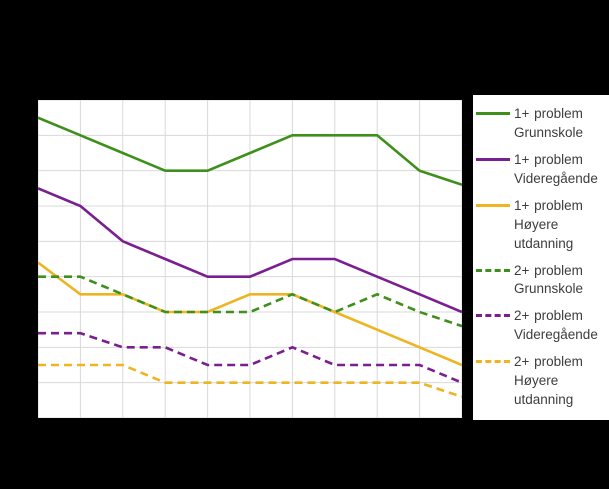 The image size is (609, 489). I want to click on legend-item-2plus-hoyere-utdanning: 2+ problem Høyere utdanning, so click(542, 381).